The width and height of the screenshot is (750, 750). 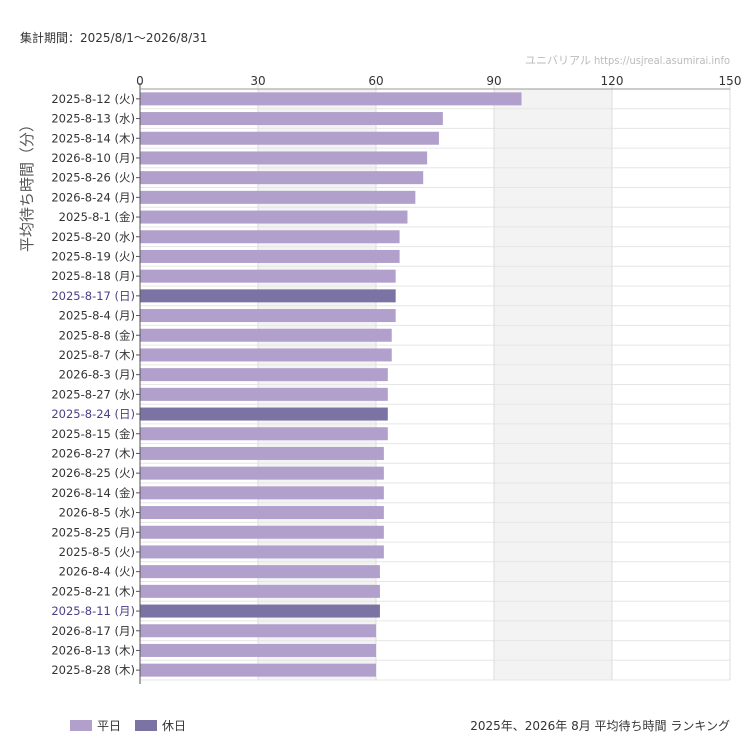 What do you see at coordinates (93, 197) in the screenshot?
I see `category-label: 2026-8-24 (月)` at bounding box center [93, 197].